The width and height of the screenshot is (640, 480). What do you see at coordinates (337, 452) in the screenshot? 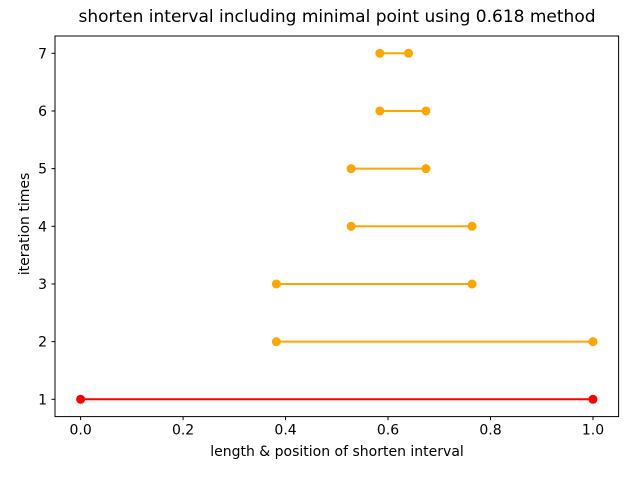
I see `x-axis-label: length & position of shorten interval` at bounding box center [337, 452].